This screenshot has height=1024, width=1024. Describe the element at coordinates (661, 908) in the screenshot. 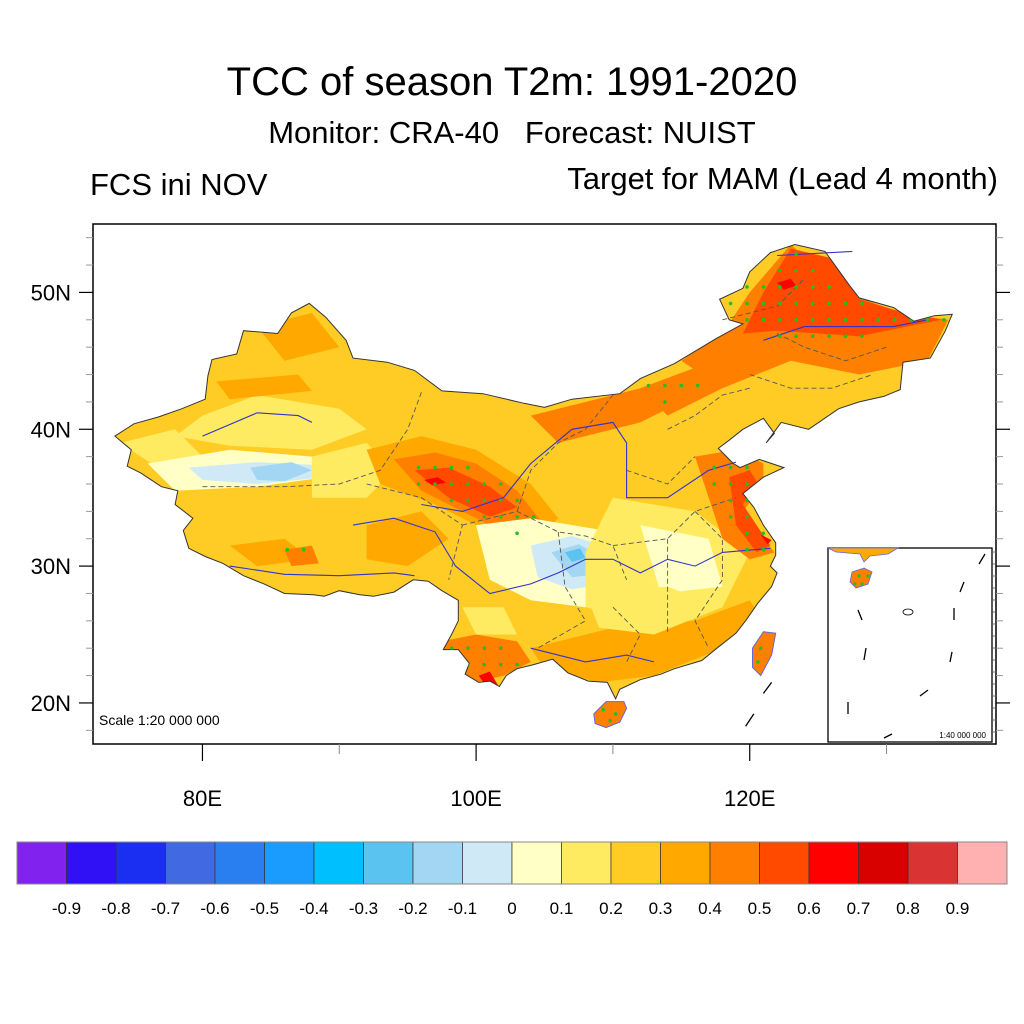

I see `colorbar-label: 0.3` at that location.